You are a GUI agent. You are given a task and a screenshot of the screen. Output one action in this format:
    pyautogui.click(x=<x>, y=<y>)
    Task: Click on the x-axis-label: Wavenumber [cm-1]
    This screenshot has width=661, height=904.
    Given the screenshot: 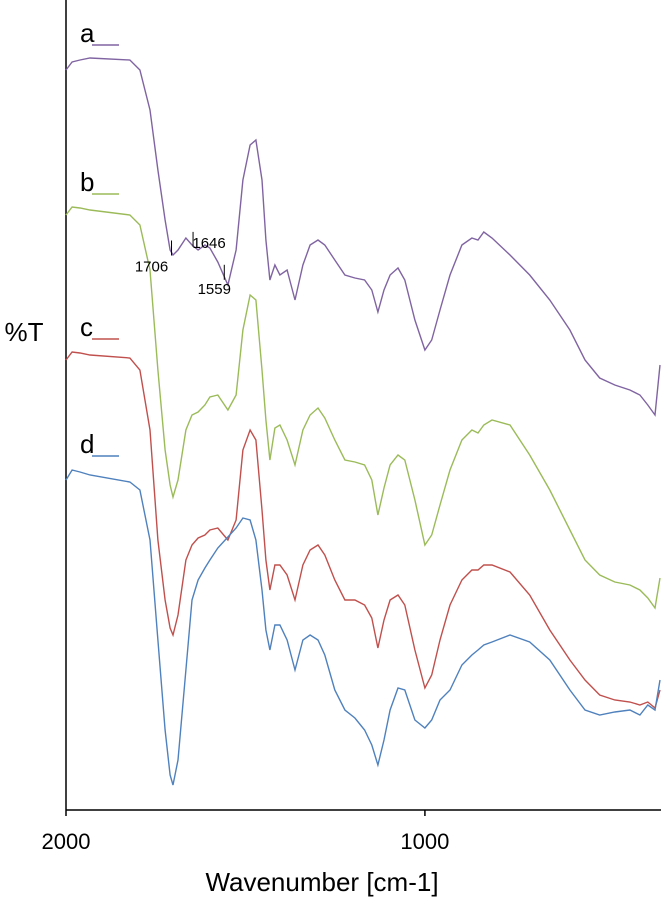 What is the action you would take?
    pyautogui.click(x=321, y=882)
    